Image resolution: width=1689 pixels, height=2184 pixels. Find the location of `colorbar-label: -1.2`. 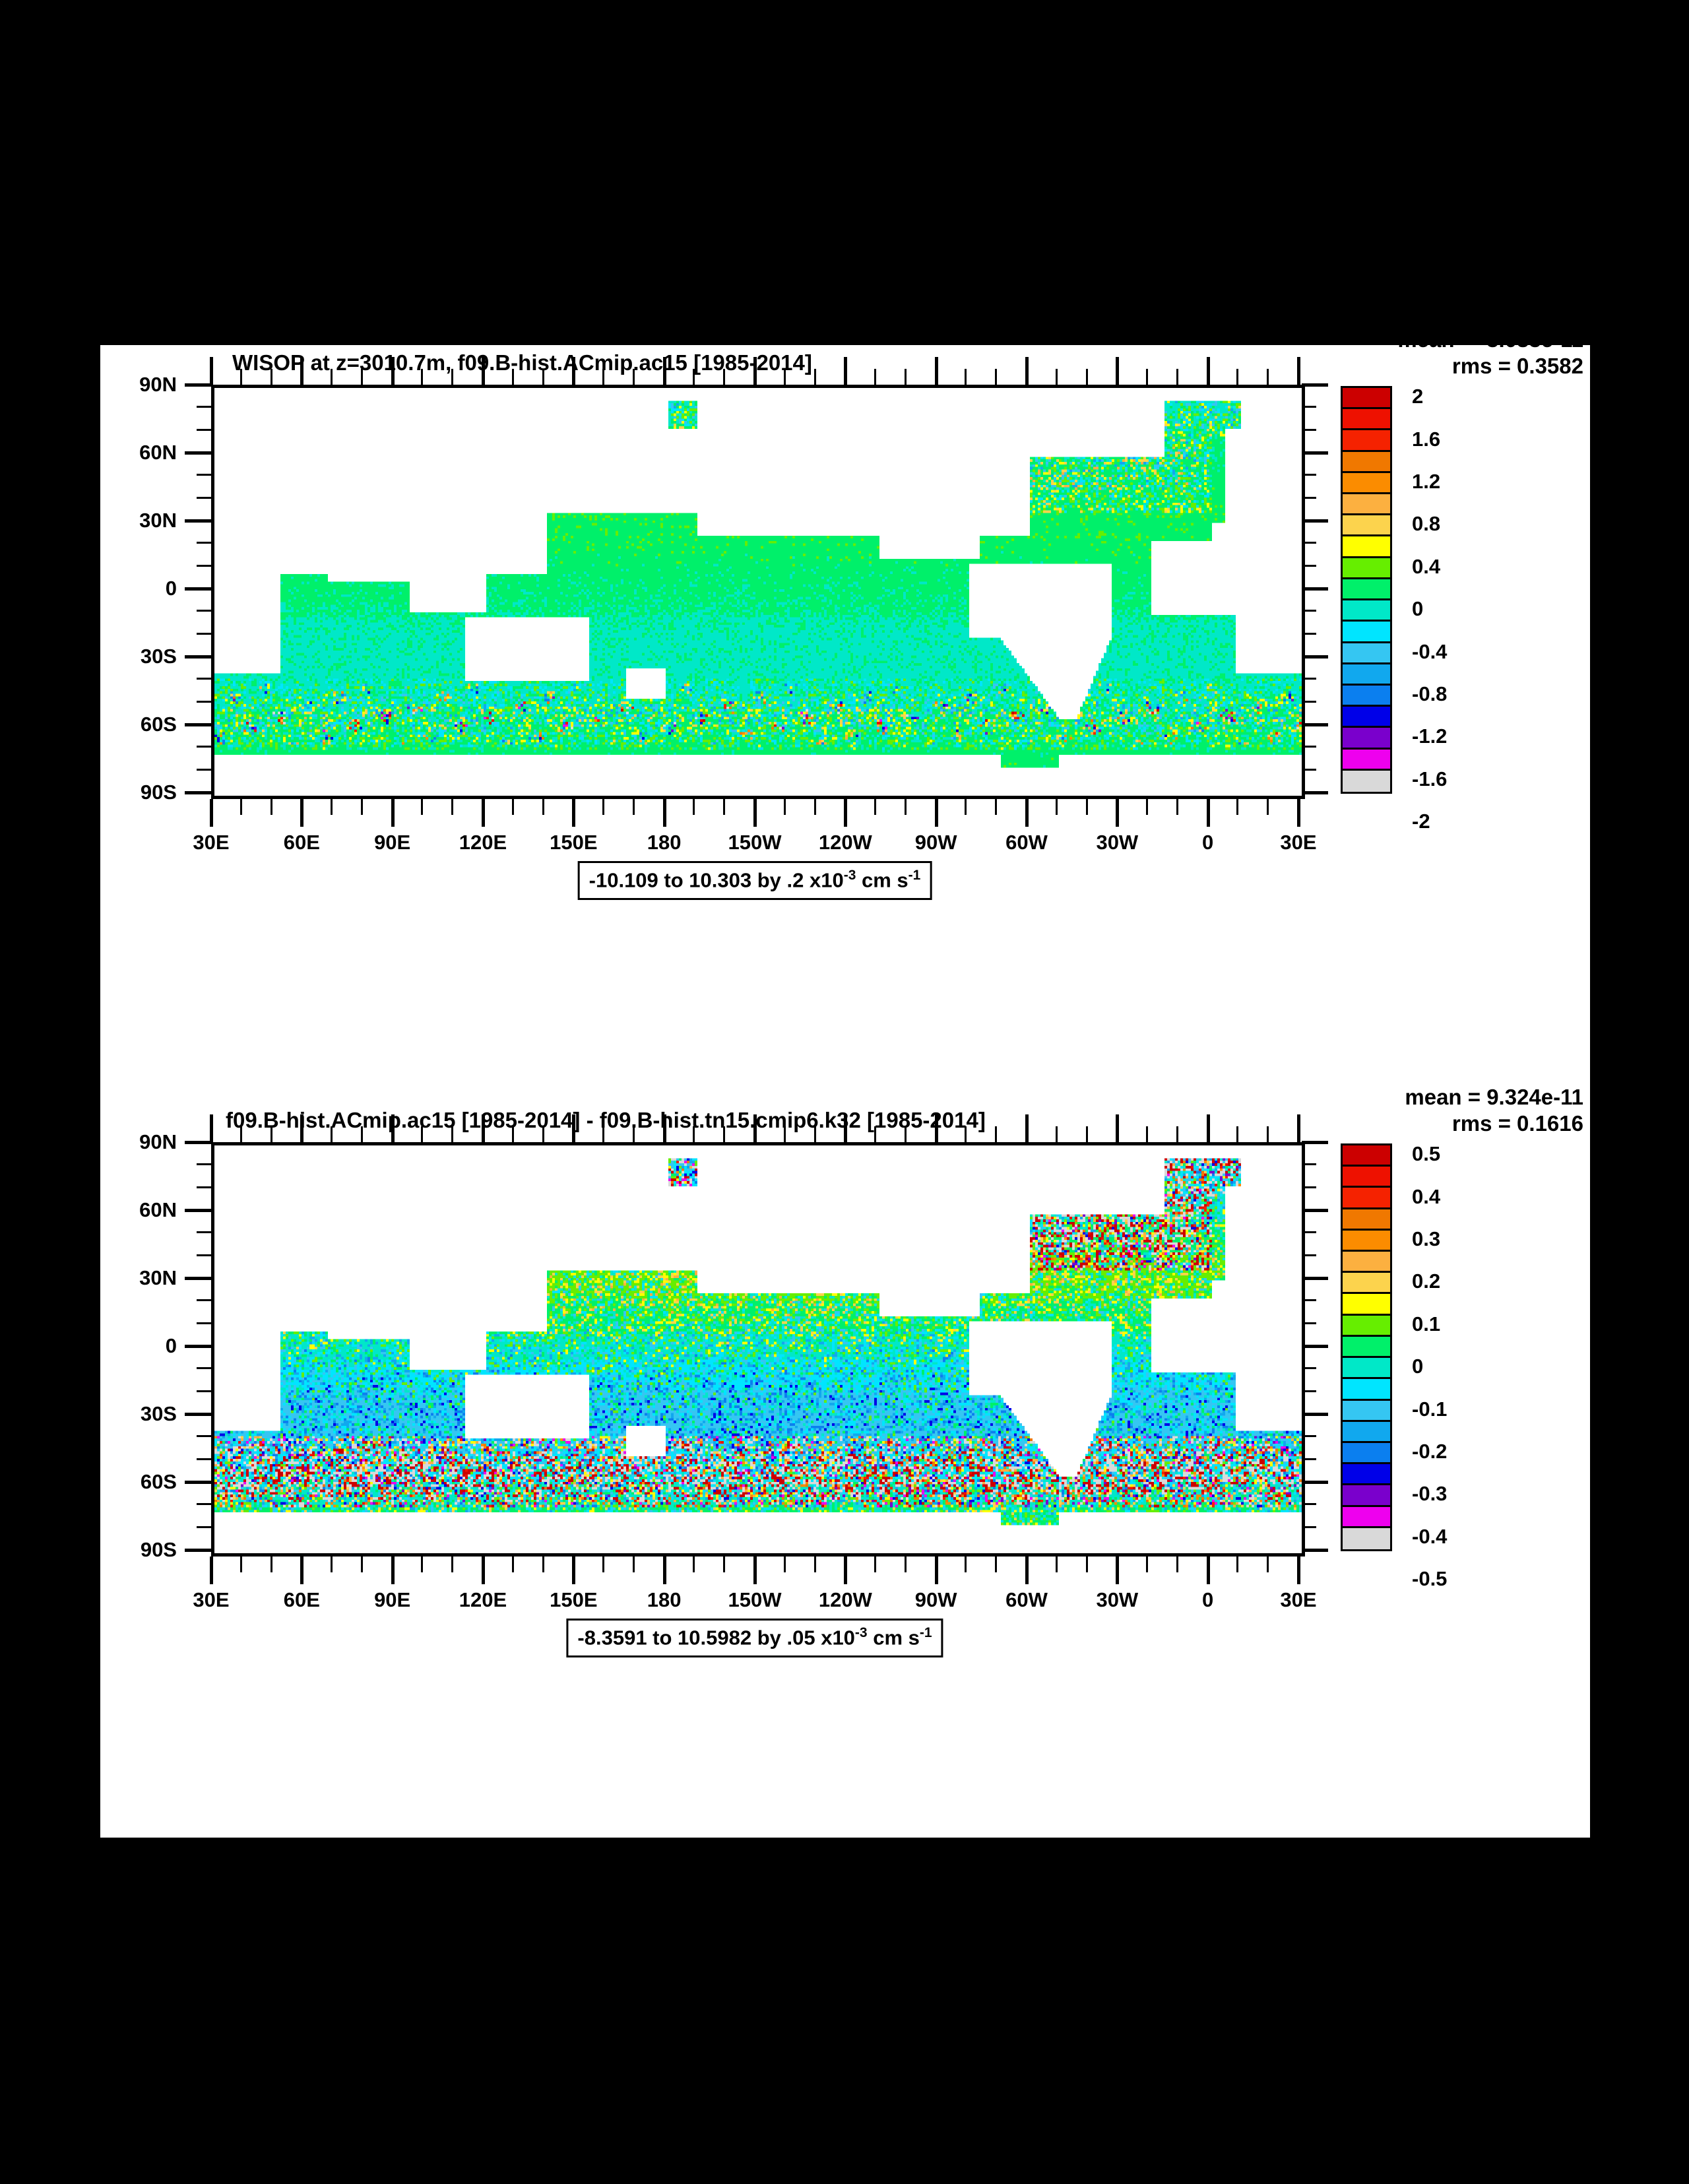

colorbar-label: -1.2 is located at coordinates (1430, 736).